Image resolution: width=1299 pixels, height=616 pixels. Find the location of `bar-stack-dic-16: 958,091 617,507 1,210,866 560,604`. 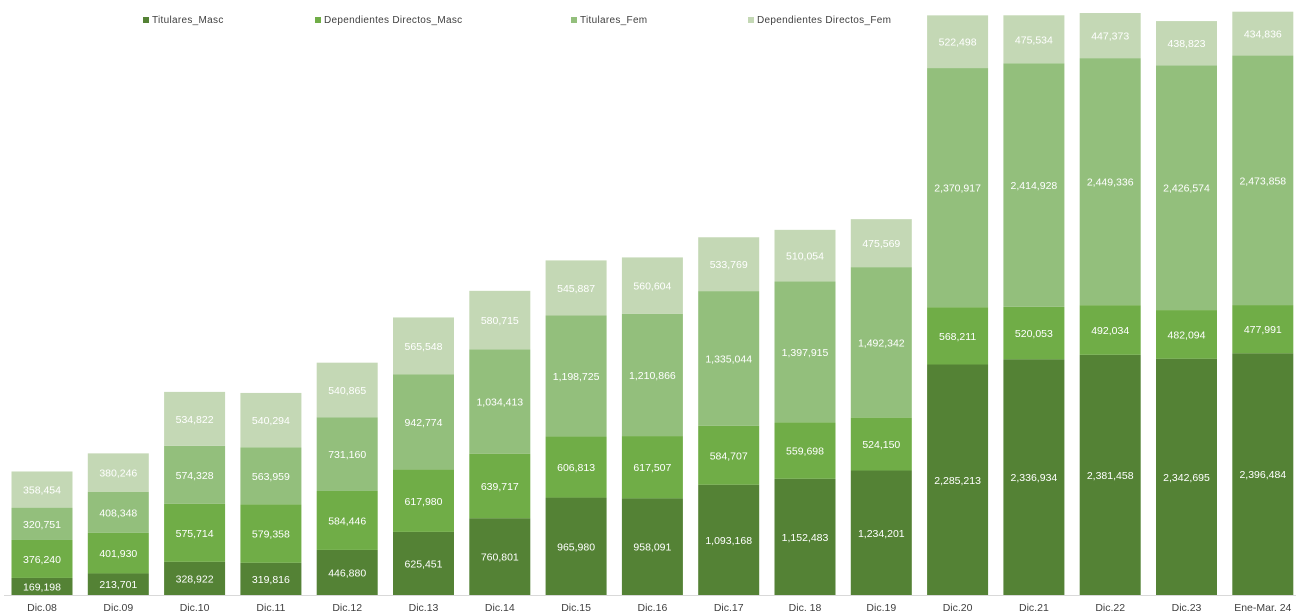

bar-stack-dic-16: 958,091 617,507 1,210,866 560,604 is located at coordinates (652, 426).